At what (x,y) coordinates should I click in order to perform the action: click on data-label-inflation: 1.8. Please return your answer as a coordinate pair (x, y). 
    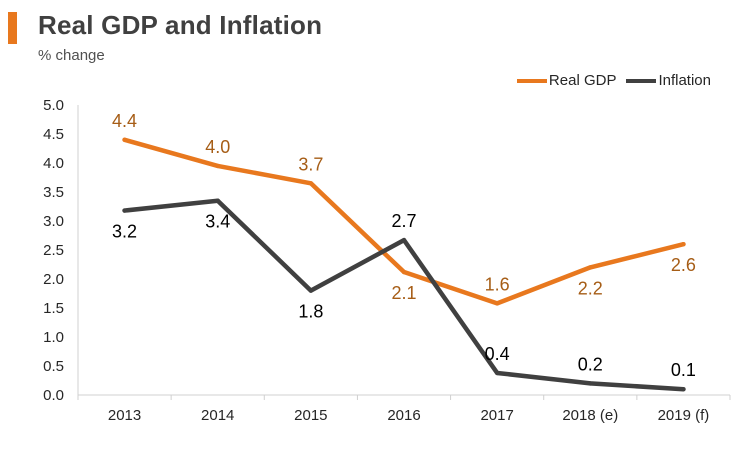
    Looking at the image, I should click on (310, 312).